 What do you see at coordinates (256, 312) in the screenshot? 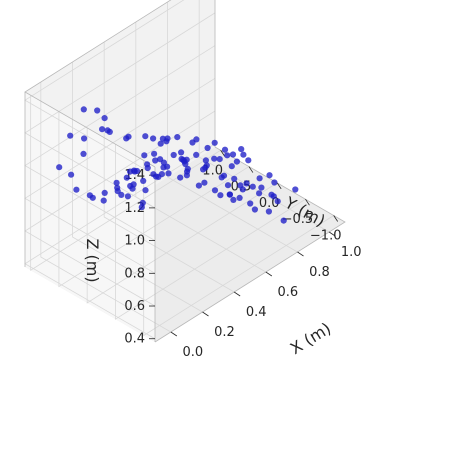
I see `x-tick-label: 0.4` at bounding box center [256, 312].